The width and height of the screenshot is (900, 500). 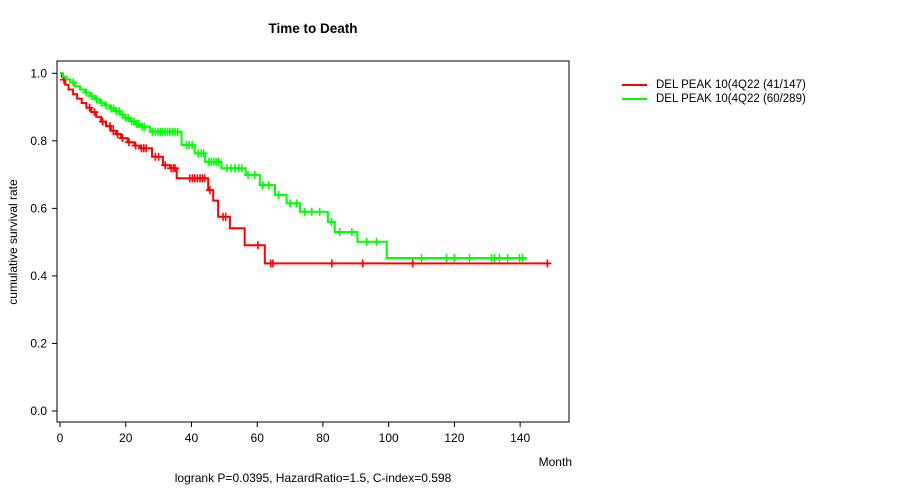 What do you see at coordinates (13, 242) in the screenshot?
I see `y-axis-title: cumulative survival rate` at bounding box center [13, 242].